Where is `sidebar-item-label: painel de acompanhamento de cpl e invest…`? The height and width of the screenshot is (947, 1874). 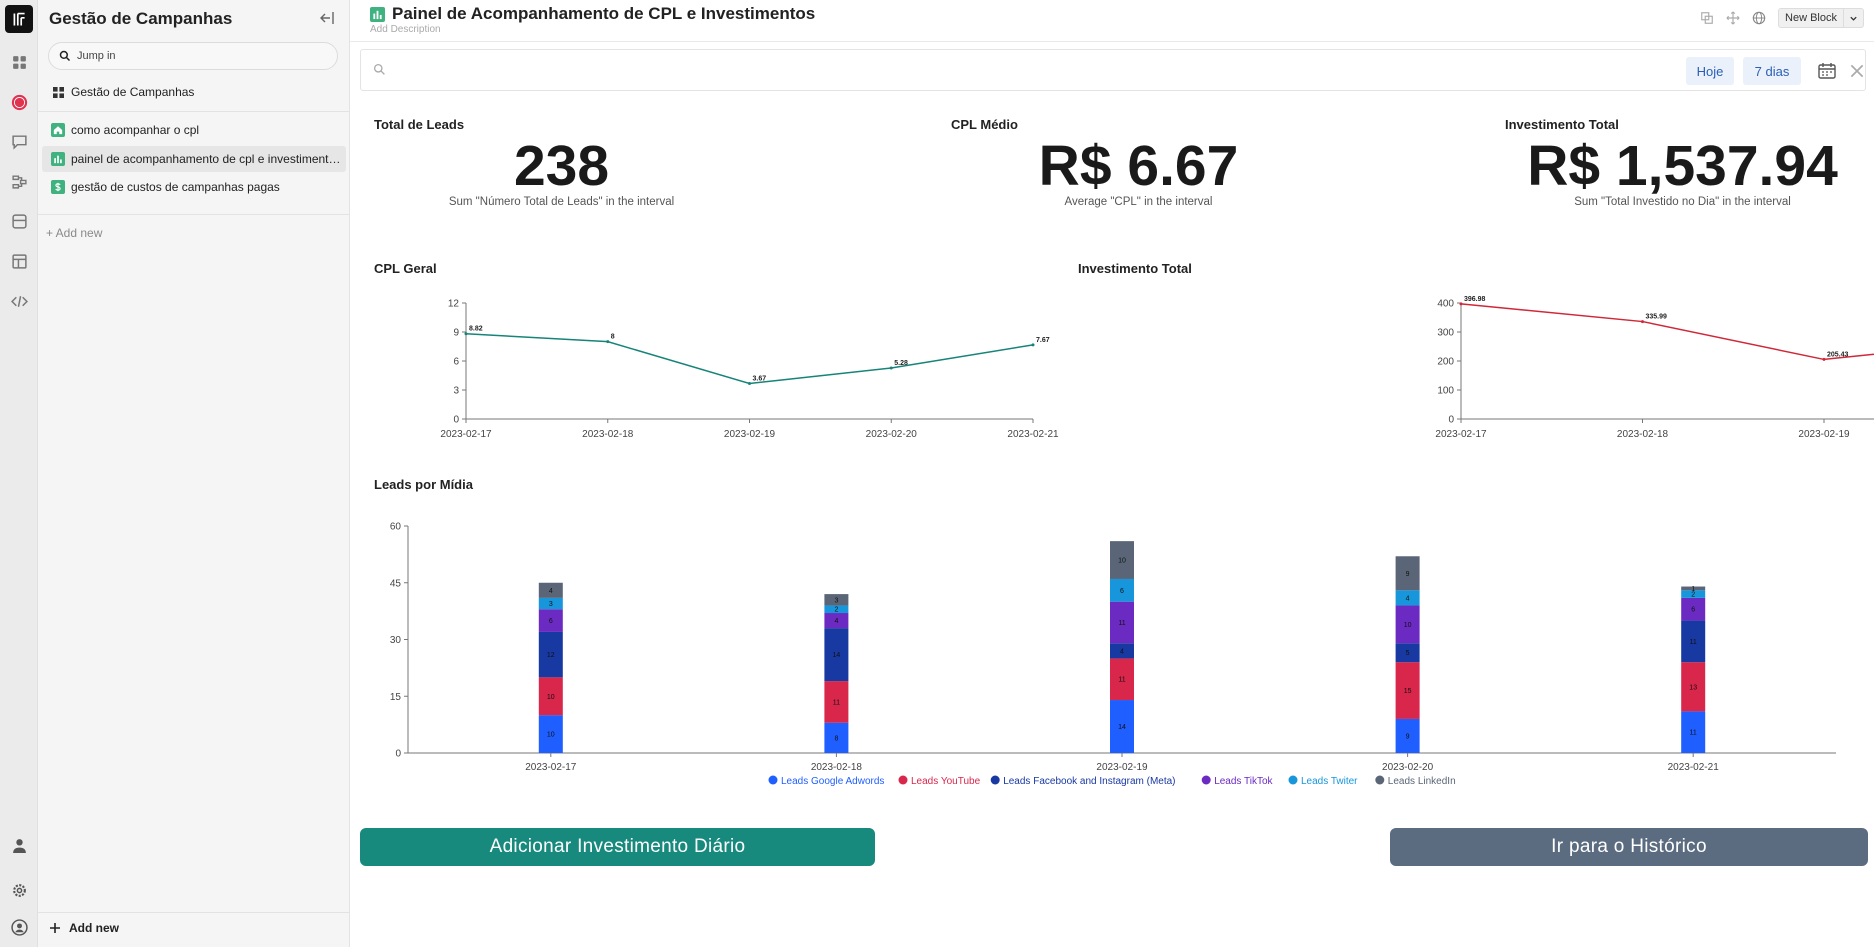 sidebar-item-label: painel de acompanhamento de cpl e invest… is located at coordinates (206, 159).